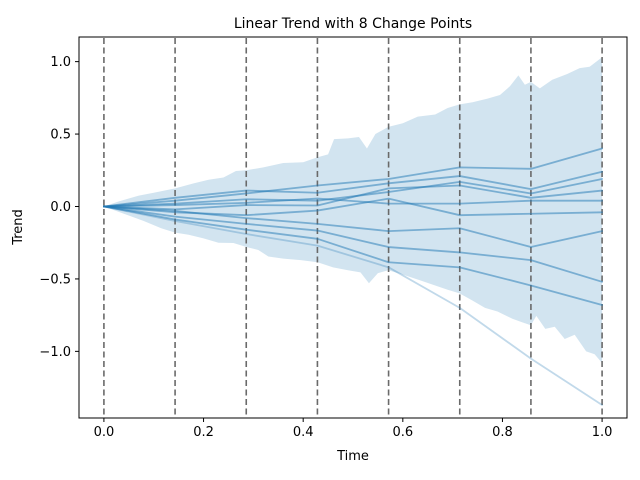  Describe the element at coordinates (602, 432) in the screenshot. I see `x-tick-label: 1.0` at that location.